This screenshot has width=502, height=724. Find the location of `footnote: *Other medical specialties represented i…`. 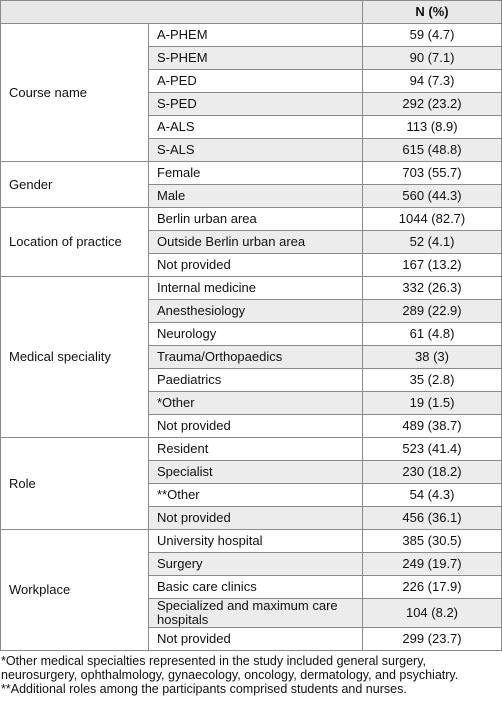

footnote: *Other medical specialties represented i… is located at coordinates (230, 668).